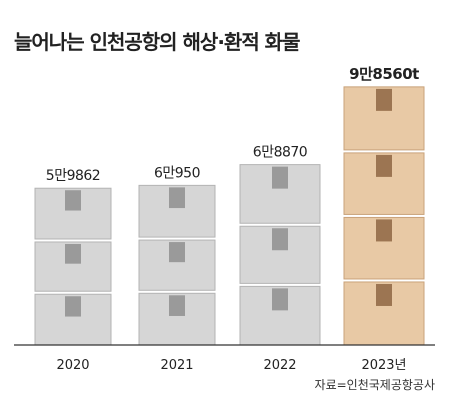  I want to click on chart-title: 늘어나는 인천공항의 해상·환적 화물, so click(157, 42).